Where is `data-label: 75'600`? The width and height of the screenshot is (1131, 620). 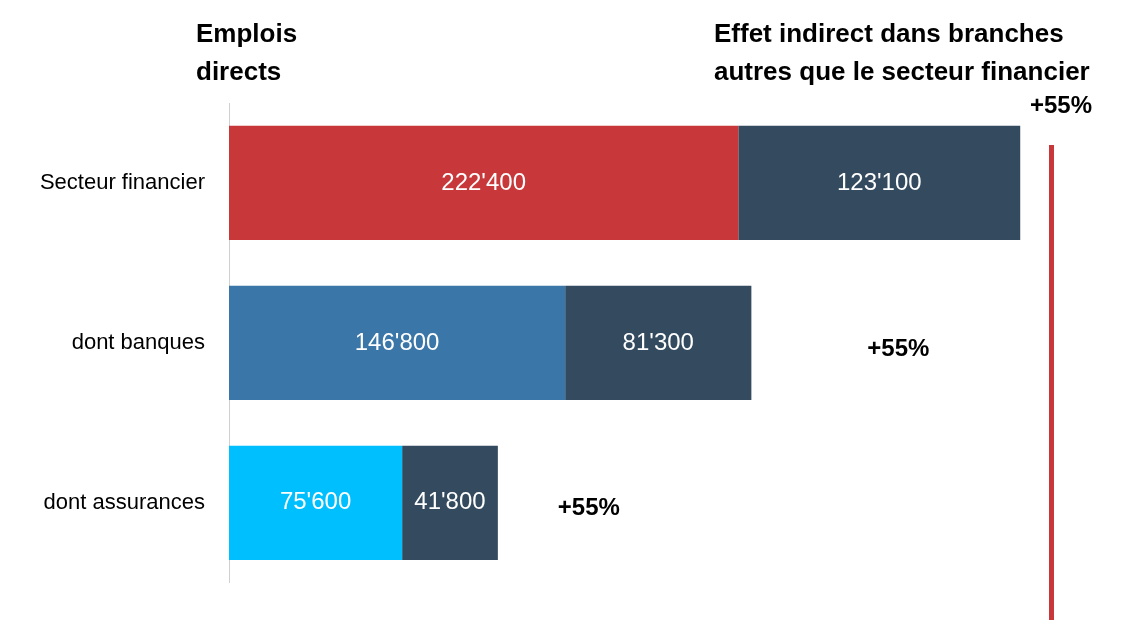
data-label: 75'600 is located at coordinates (315, 501).